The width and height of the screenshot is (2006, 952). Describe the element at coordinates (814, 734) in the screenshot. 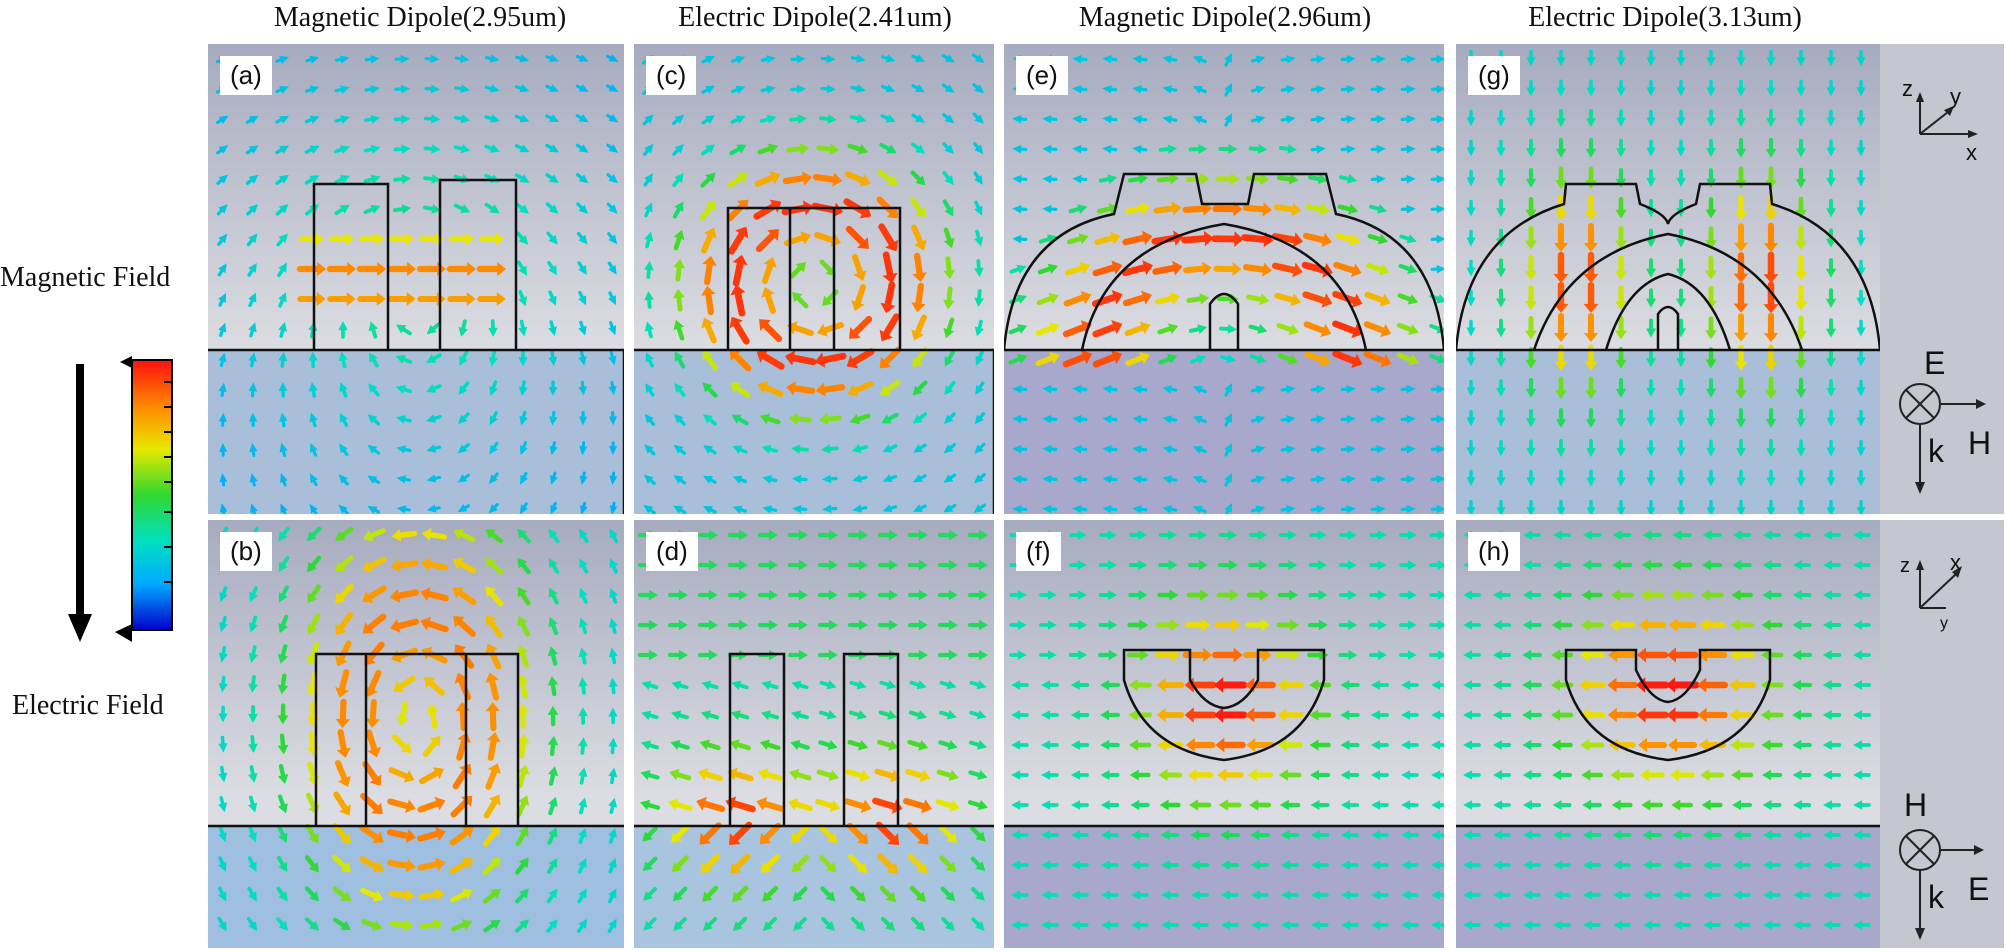

I see `panel-d-field` at that location.